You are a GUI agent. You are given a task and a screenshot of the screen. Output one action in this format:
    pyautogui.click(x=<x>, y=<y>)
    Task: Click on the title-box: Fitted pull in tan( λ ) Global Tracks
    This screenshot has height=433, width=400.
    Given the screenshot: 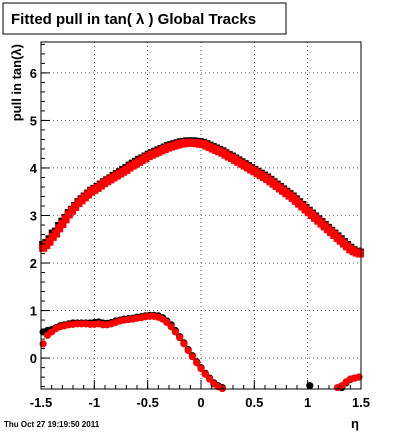 What is the action you would take?
    pyautogui.click(x=144, y=18)
    